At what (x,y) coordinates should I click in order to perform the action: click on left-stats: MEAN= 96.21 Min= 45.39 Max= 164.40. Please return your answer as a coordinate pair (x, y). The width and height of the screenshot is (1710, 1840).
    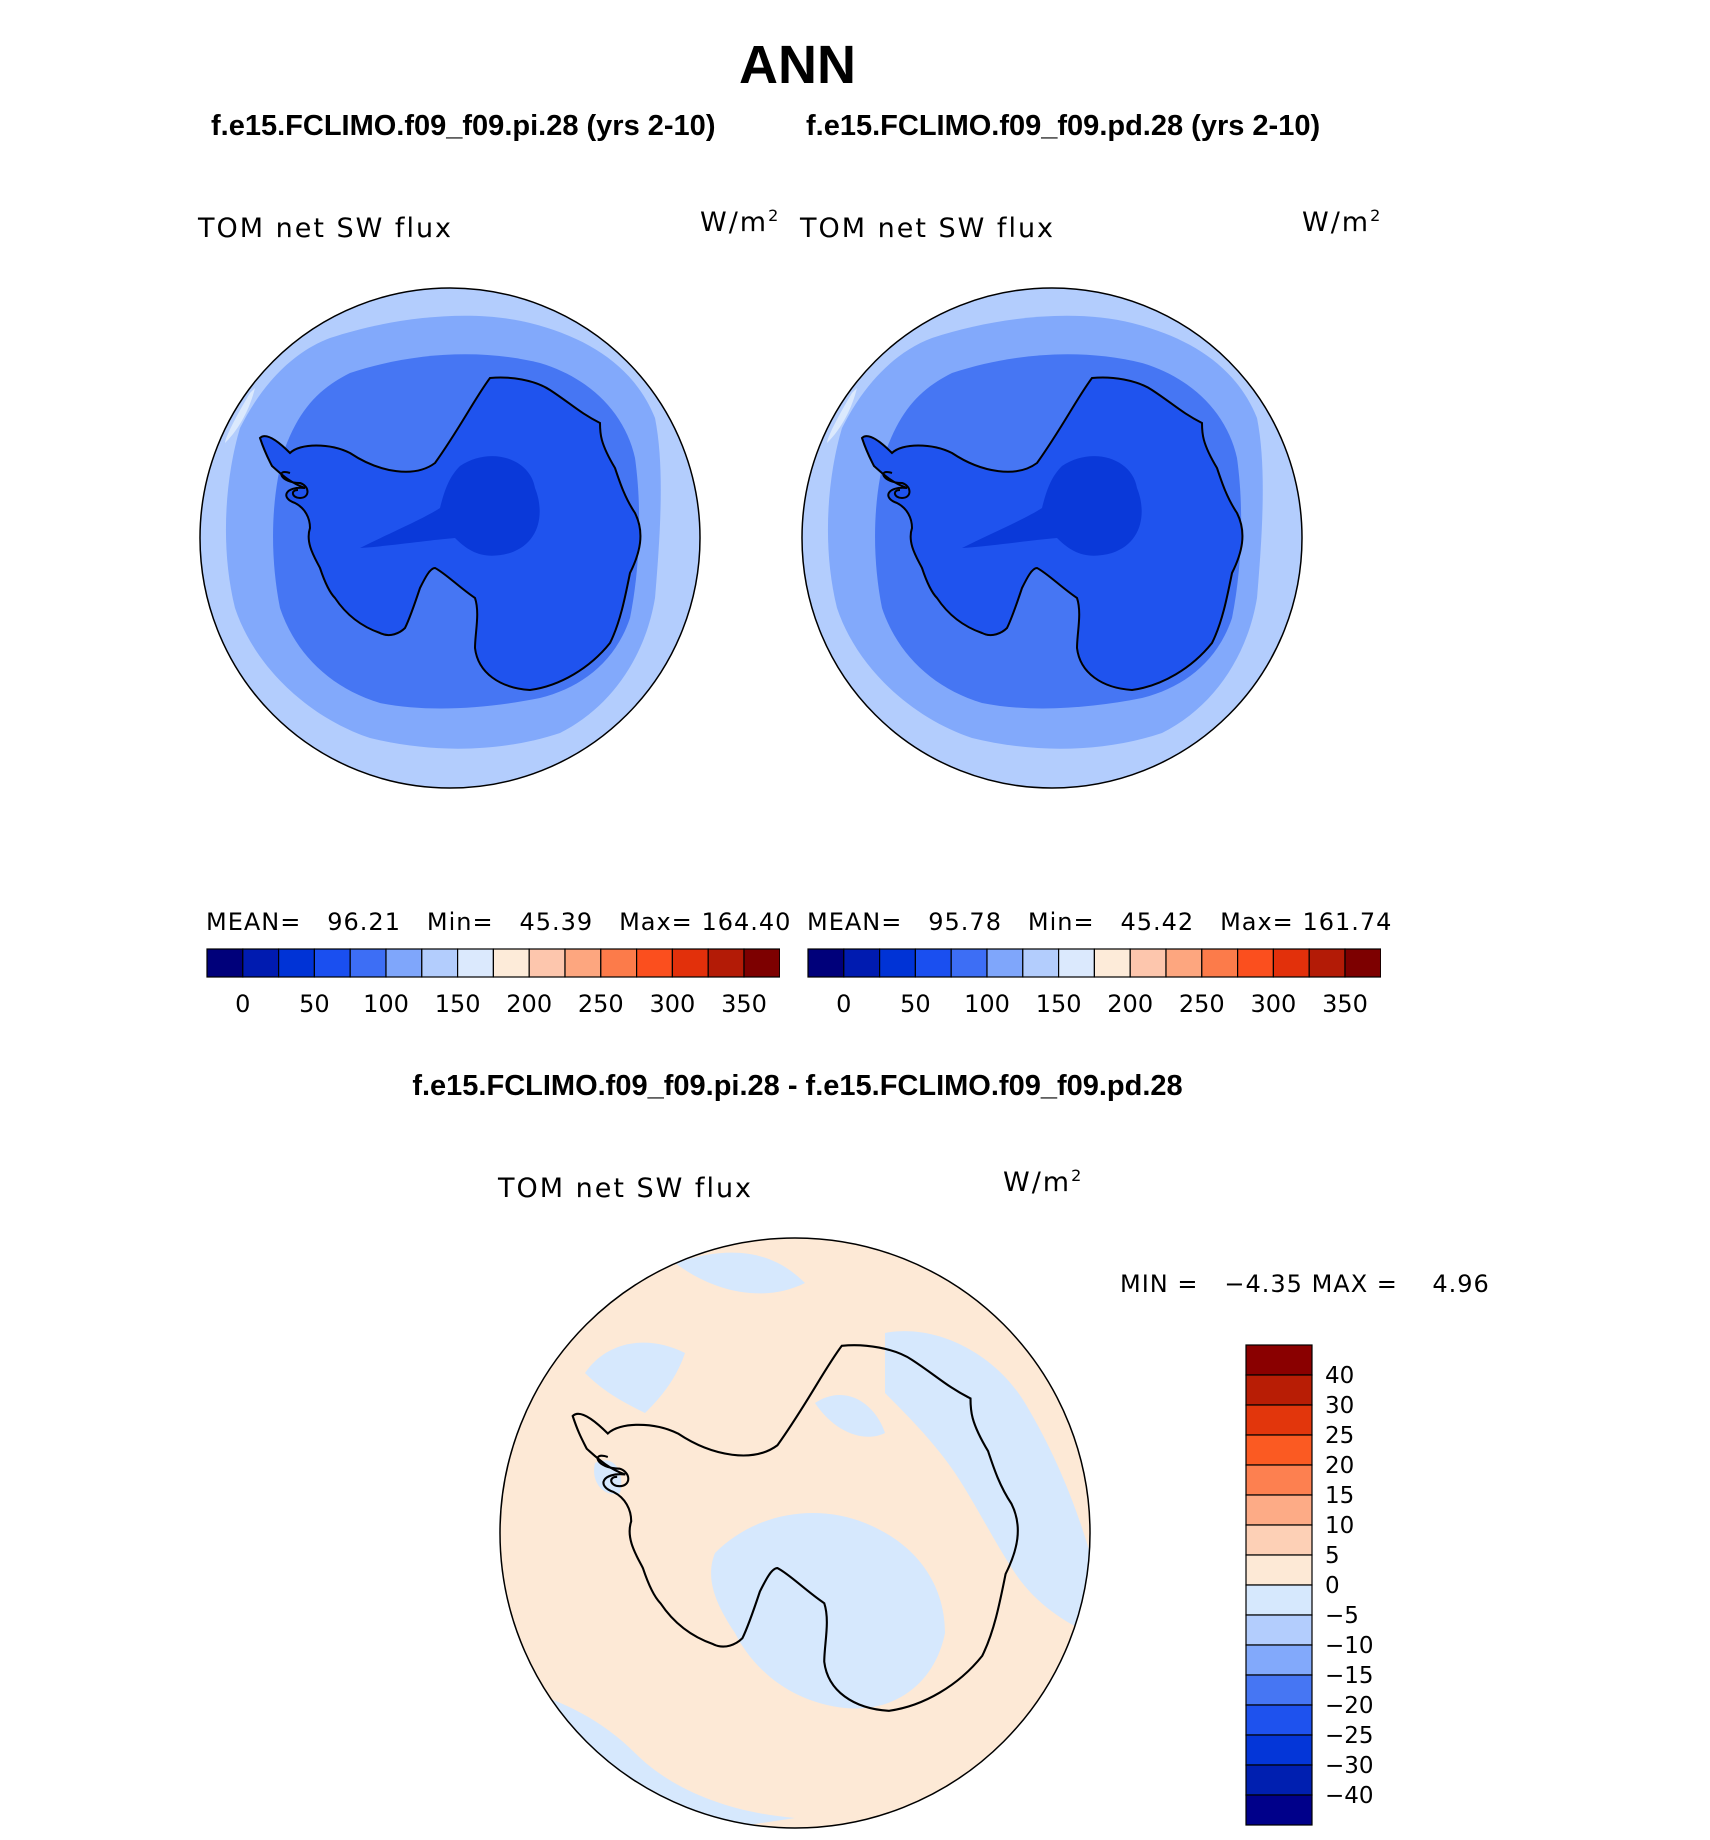
    Looking at the image, I should click on (499, 922).